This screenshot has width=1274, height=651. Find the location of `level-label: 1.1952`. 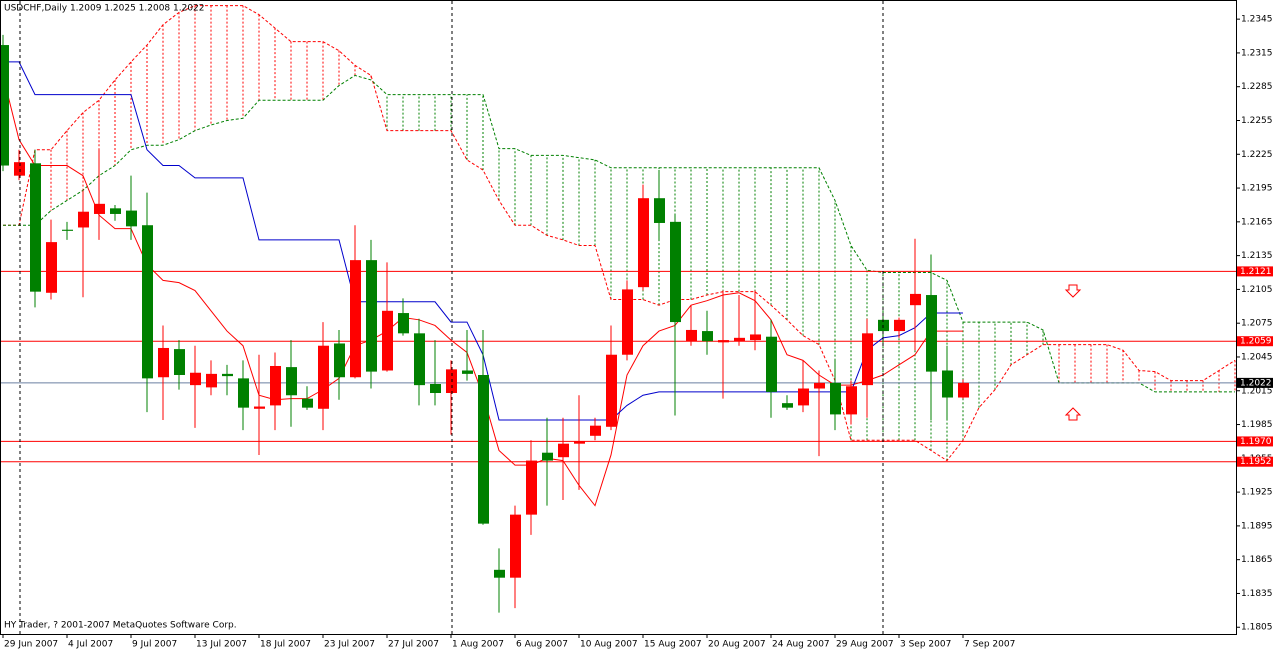

level-label: 1.1952 is located at coordinates (1256, 462).